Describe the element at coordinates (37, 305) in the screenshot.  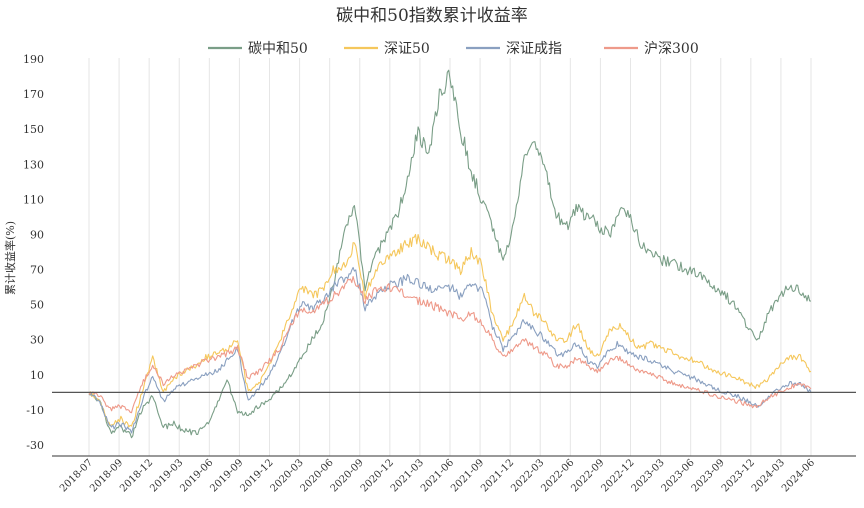
I see `y-tick-label: 50` at that location.